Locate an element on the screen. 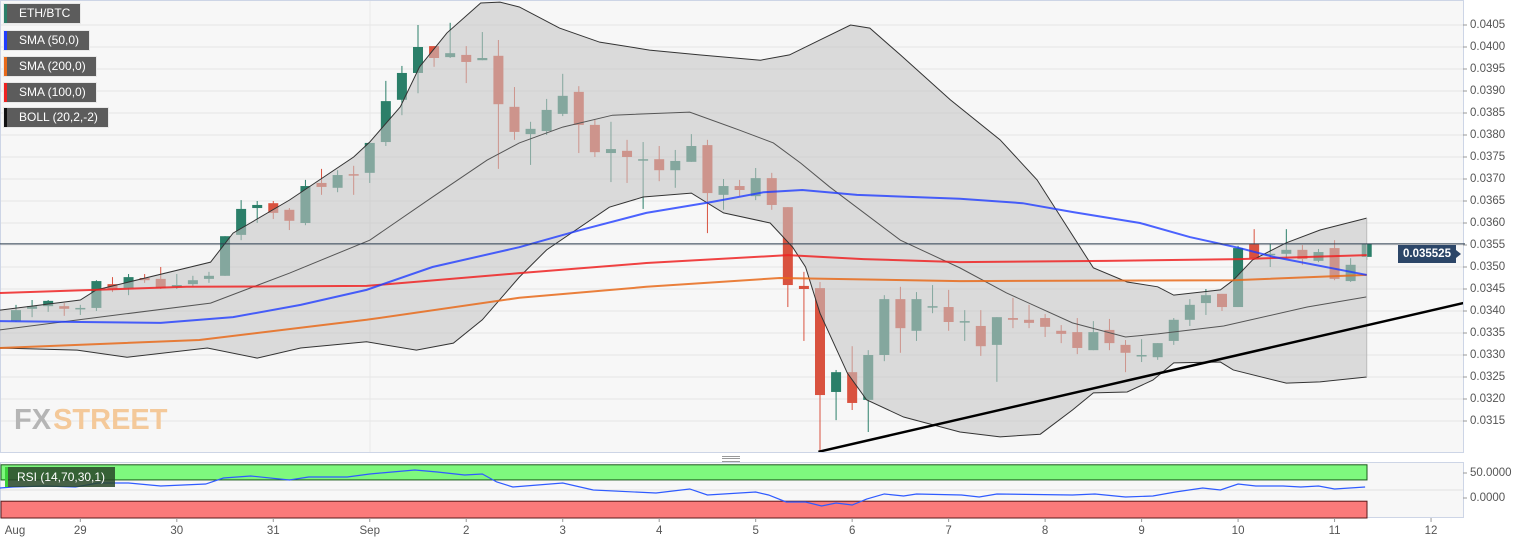  x-tick-label: 7 is located at coordinates (948, 531).